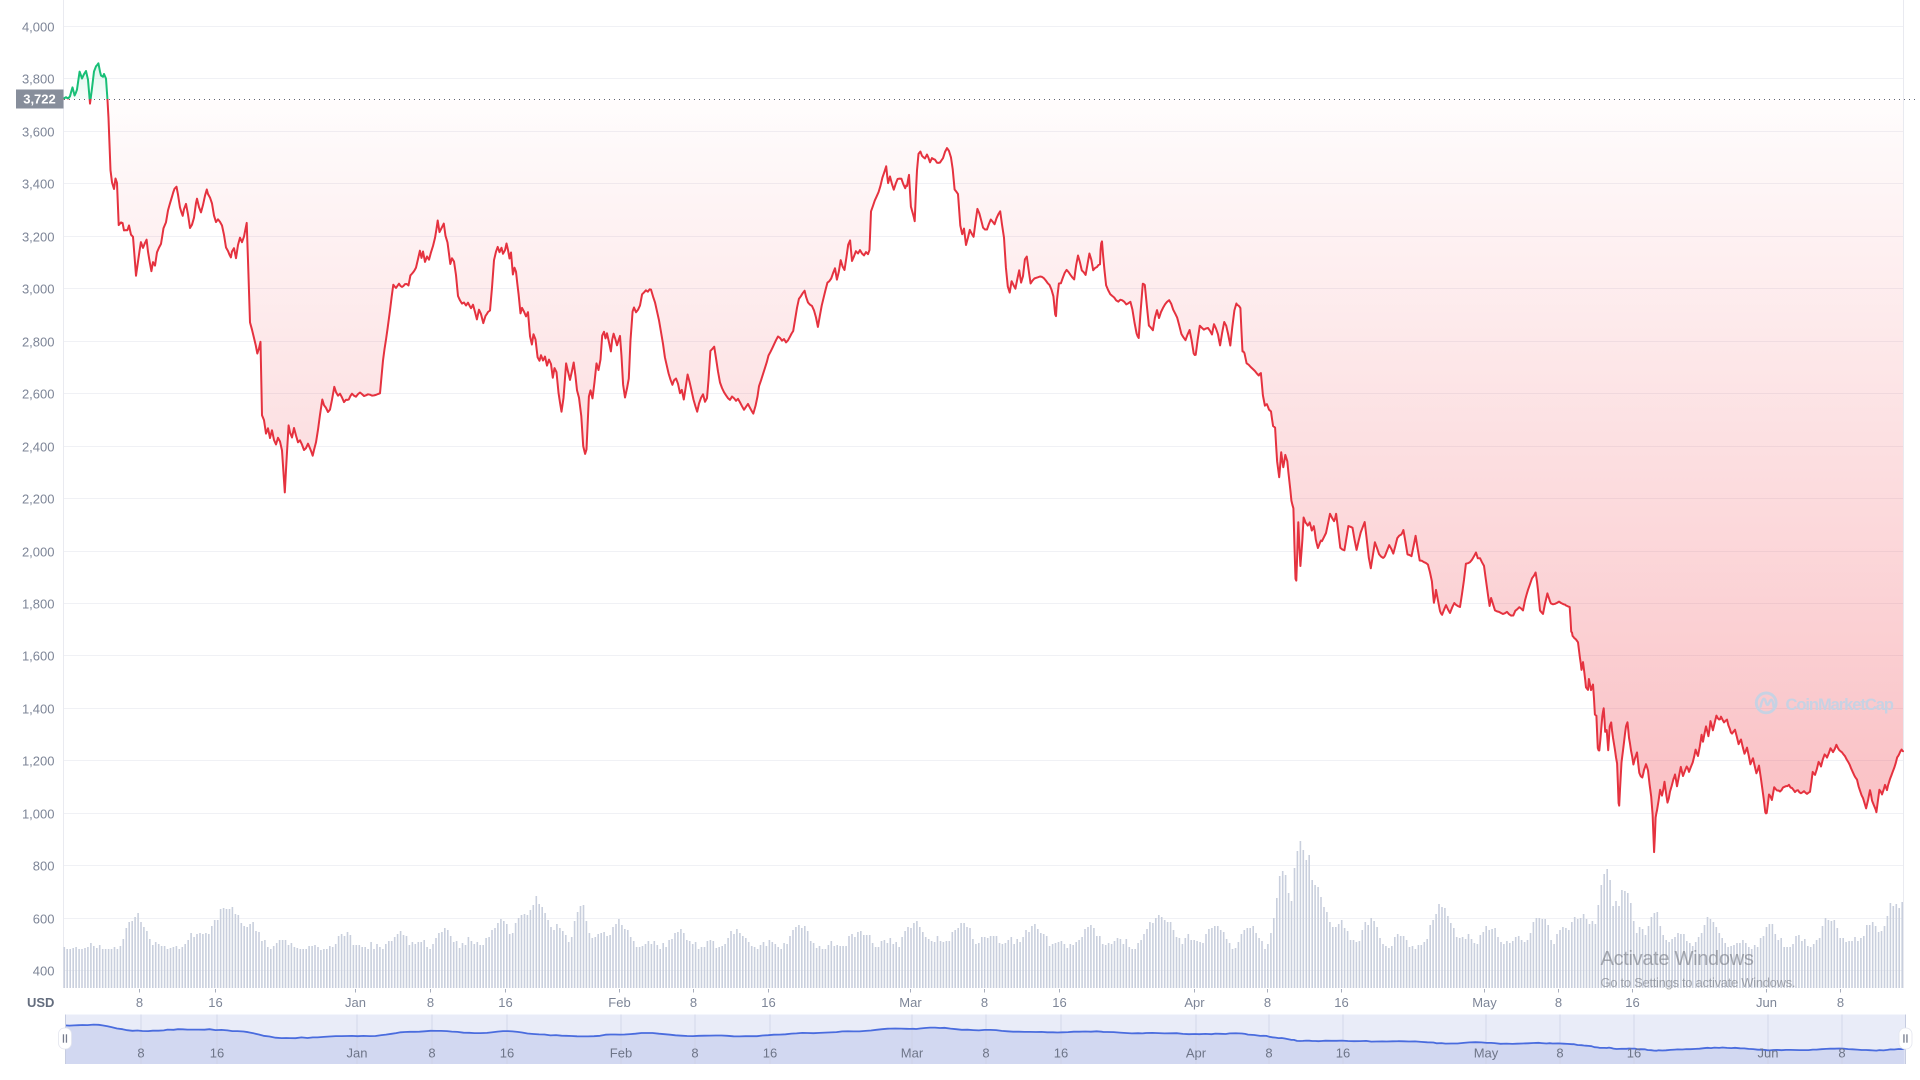 The height and width of the screenshot is (1080, 1920). I want to click on svg-text: 3,800, so click(38, 79).